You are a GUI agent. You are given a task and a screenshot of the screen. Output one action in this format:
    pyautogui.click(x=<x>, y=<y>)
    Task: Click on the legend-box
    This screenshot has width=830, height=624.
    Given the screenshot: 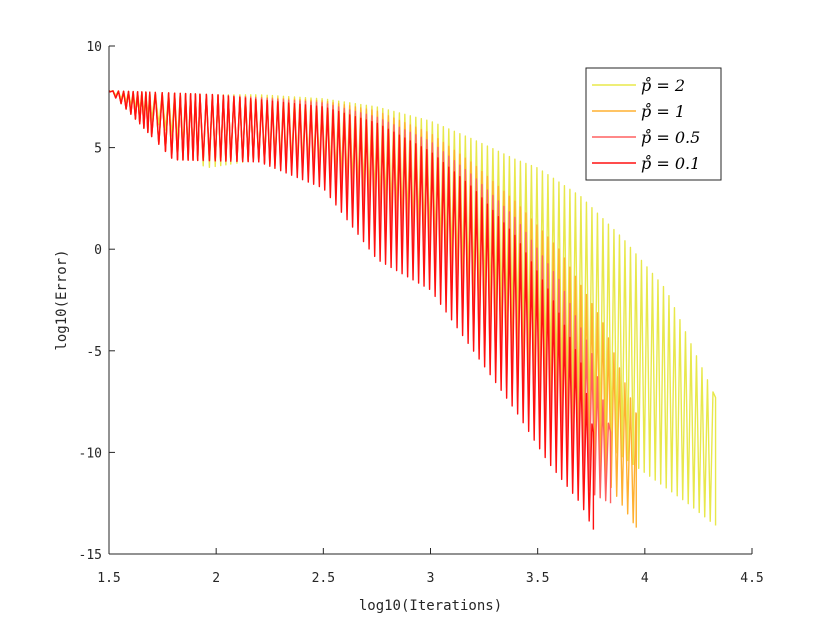 What is the action you would take?
    pyautogui.click(x=653, y=124)
    